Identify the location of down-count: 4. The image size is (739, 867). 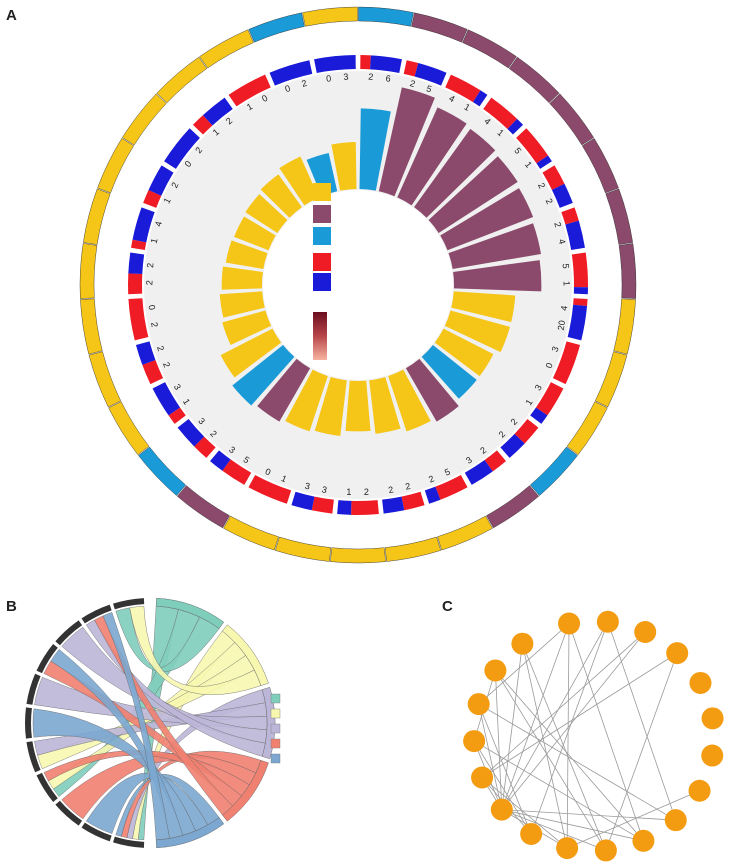
(562, 241).